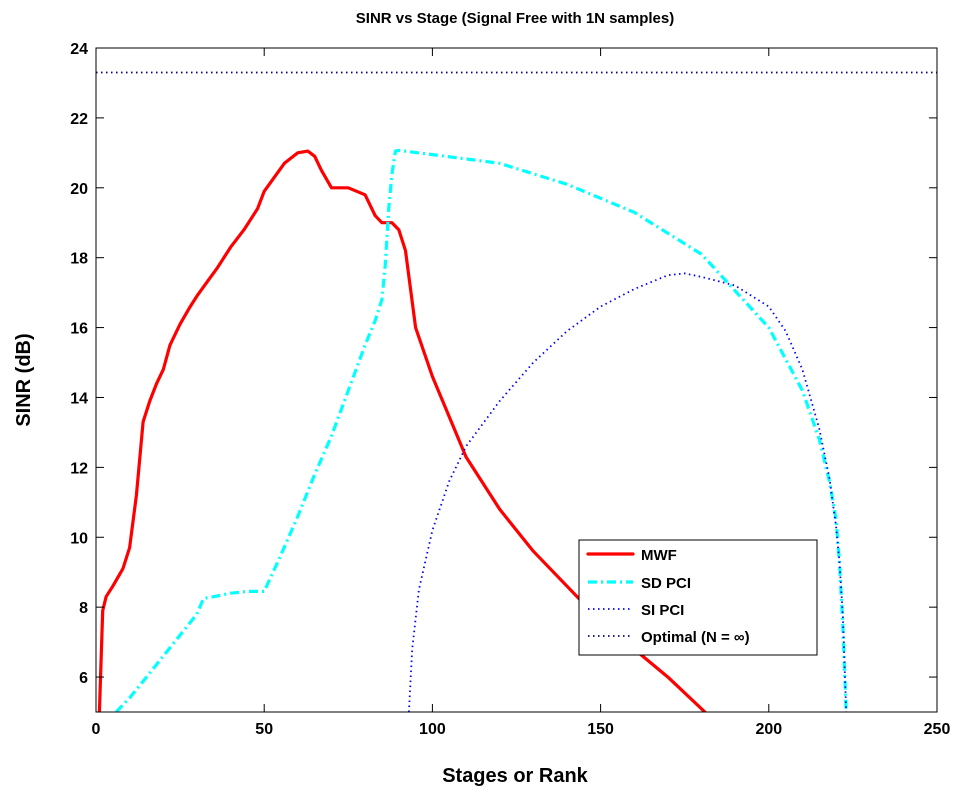 The width and height of the screenshot is (963, 794). I want to click on x-tick-label: 250, so click(937, 729).